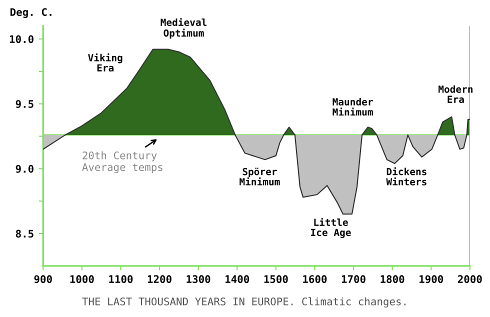 Image resolution: width=490 pixels, height=317 pixels. I want to click on y-tick-label: 9.0, so click(25, 168).